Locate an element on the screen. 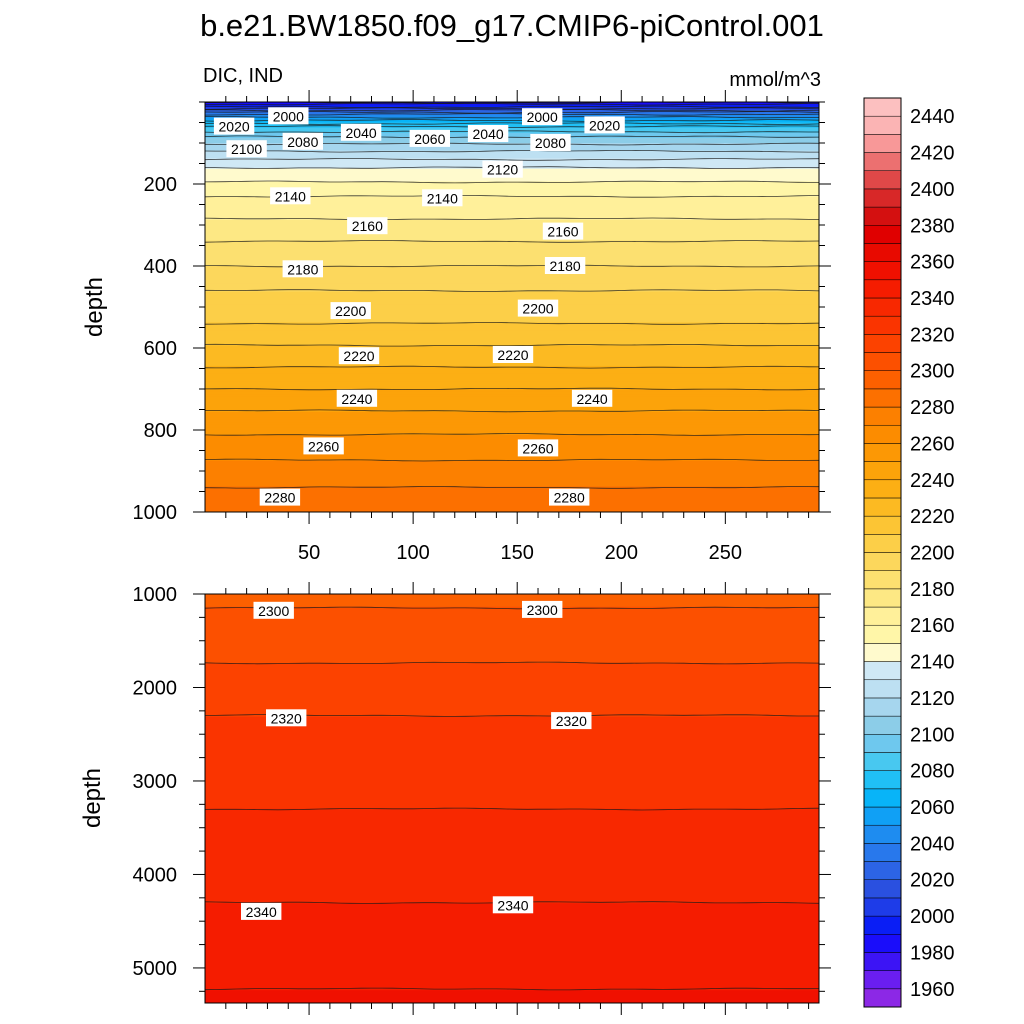  contour-label-text: 2020 is located at coordinates (604, 125).